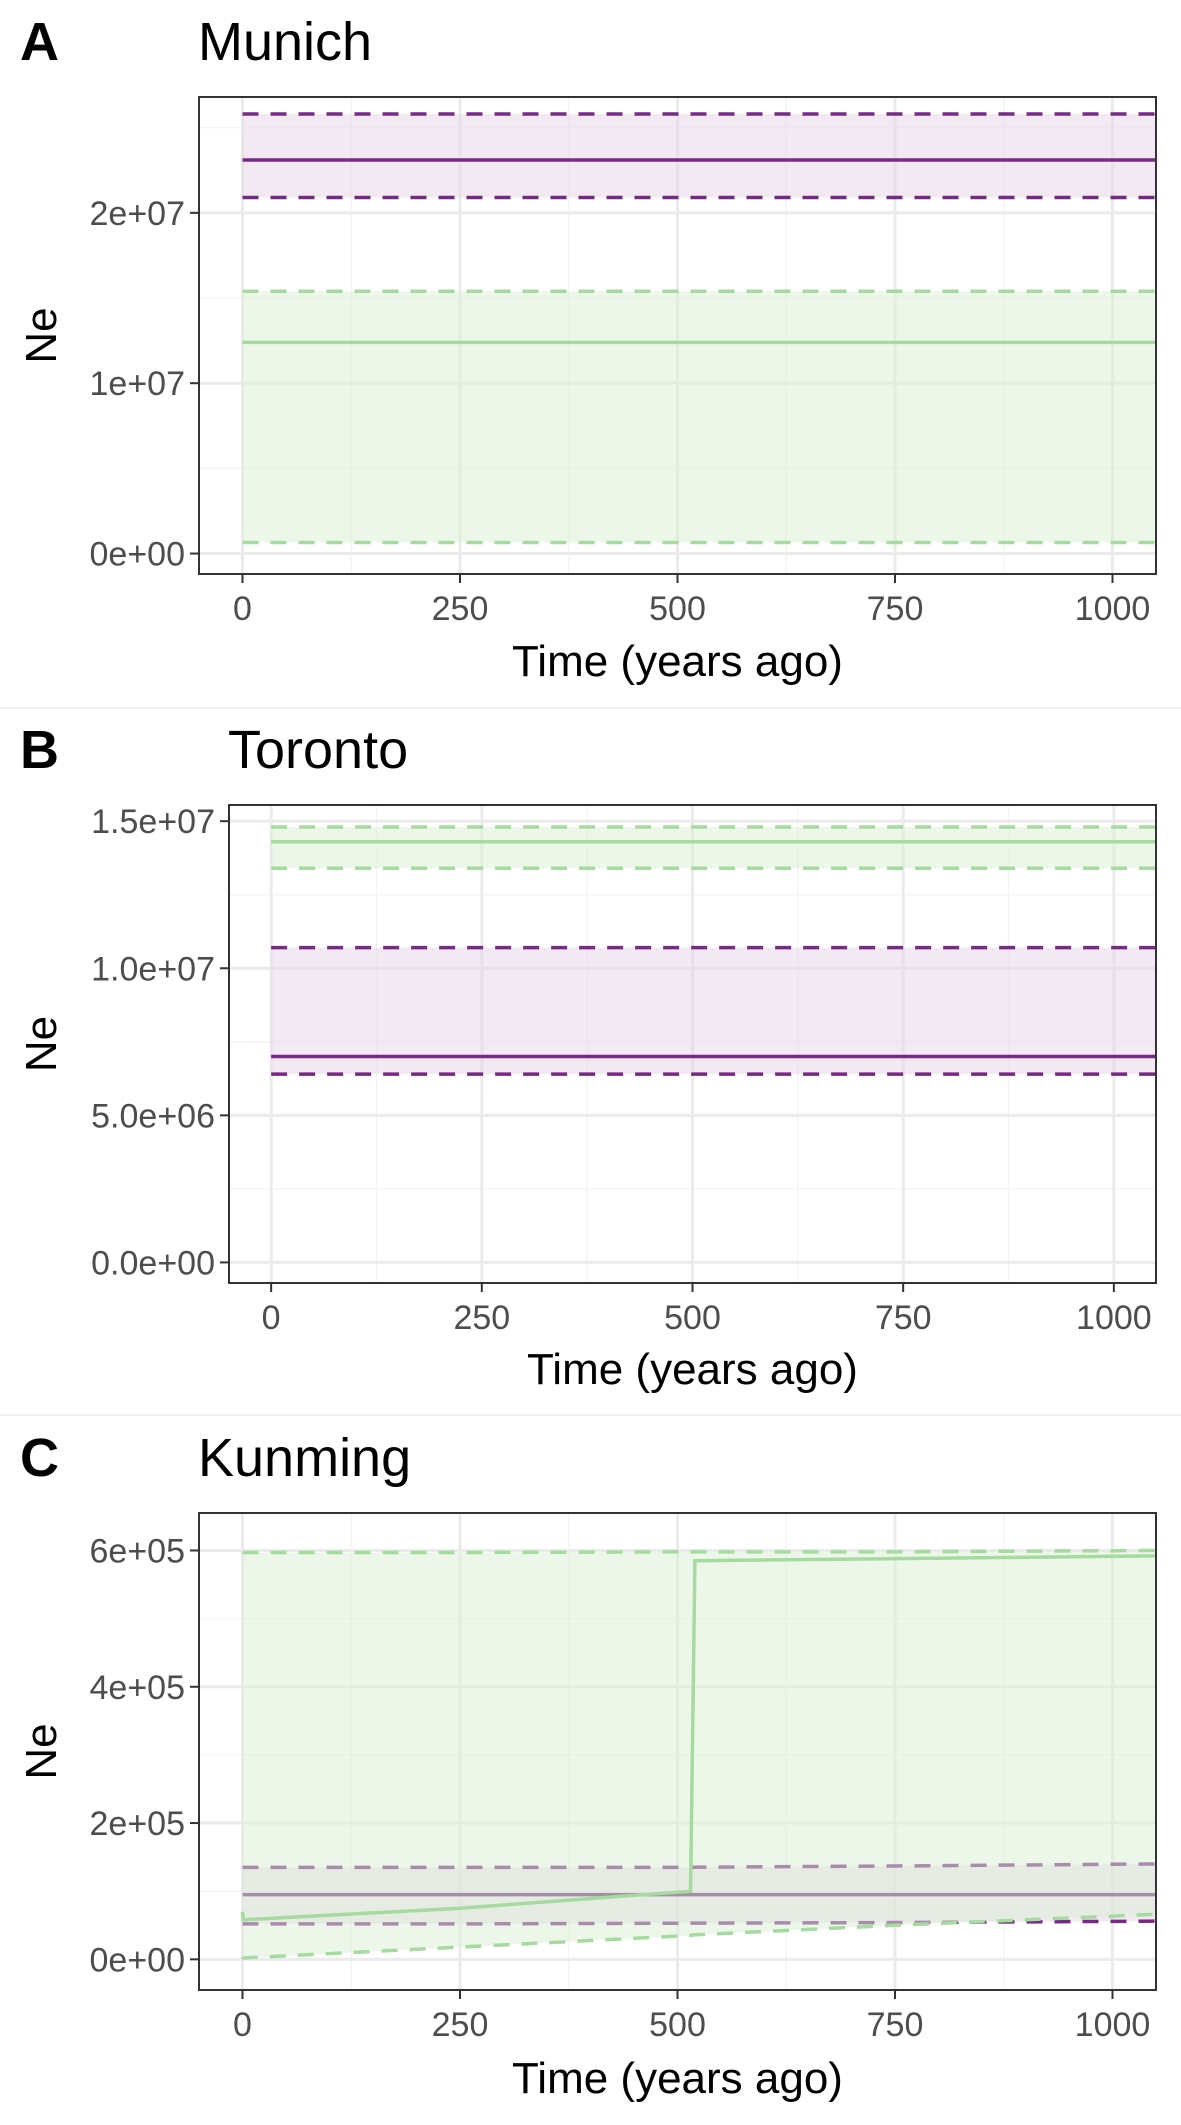  What do you see at coordinates (39, 750) in the screenshot?
I see `panel-letter: B` at bounding box center [39, 750].